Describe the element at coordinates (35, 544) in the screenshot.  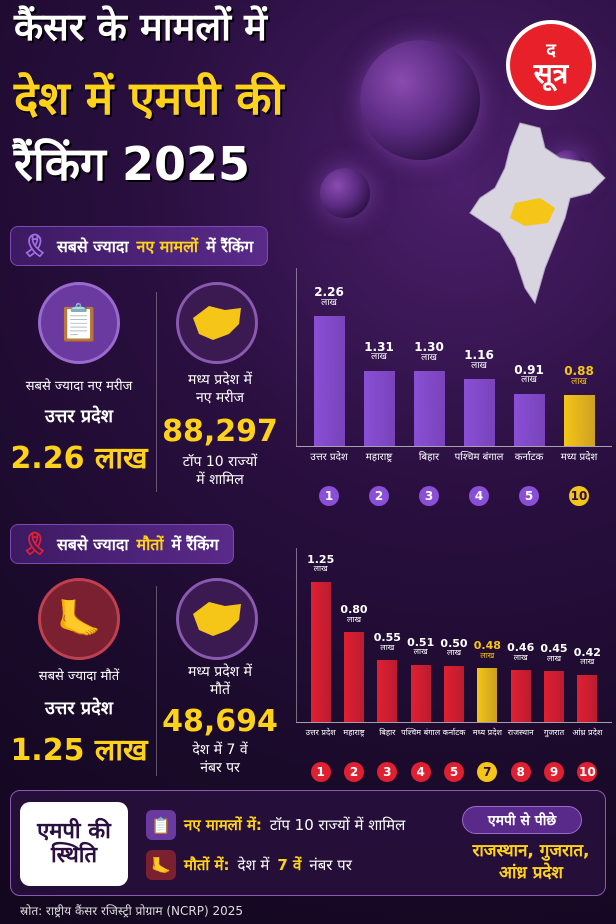
I see `red-ribbon-icon: 🎗` at that location.